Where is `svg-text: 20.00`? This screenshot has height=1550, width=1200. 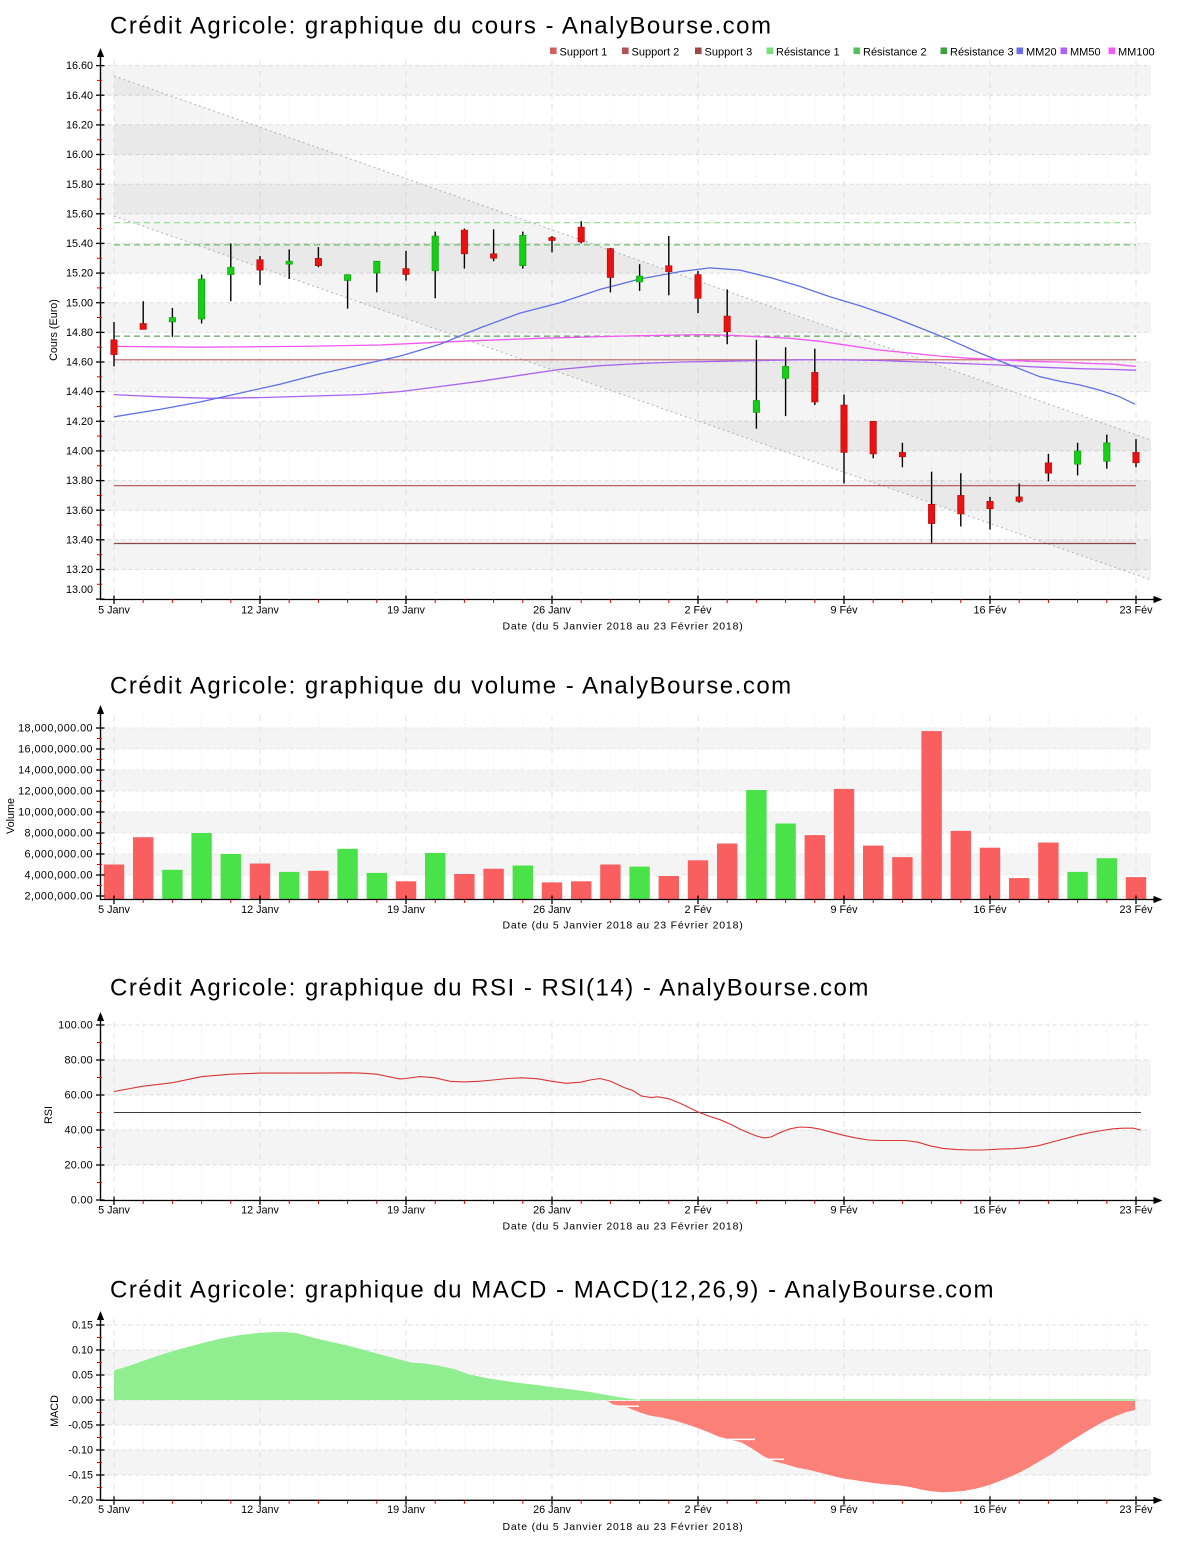
svg-text: 20.00 is located at coordinates (78, 1166).